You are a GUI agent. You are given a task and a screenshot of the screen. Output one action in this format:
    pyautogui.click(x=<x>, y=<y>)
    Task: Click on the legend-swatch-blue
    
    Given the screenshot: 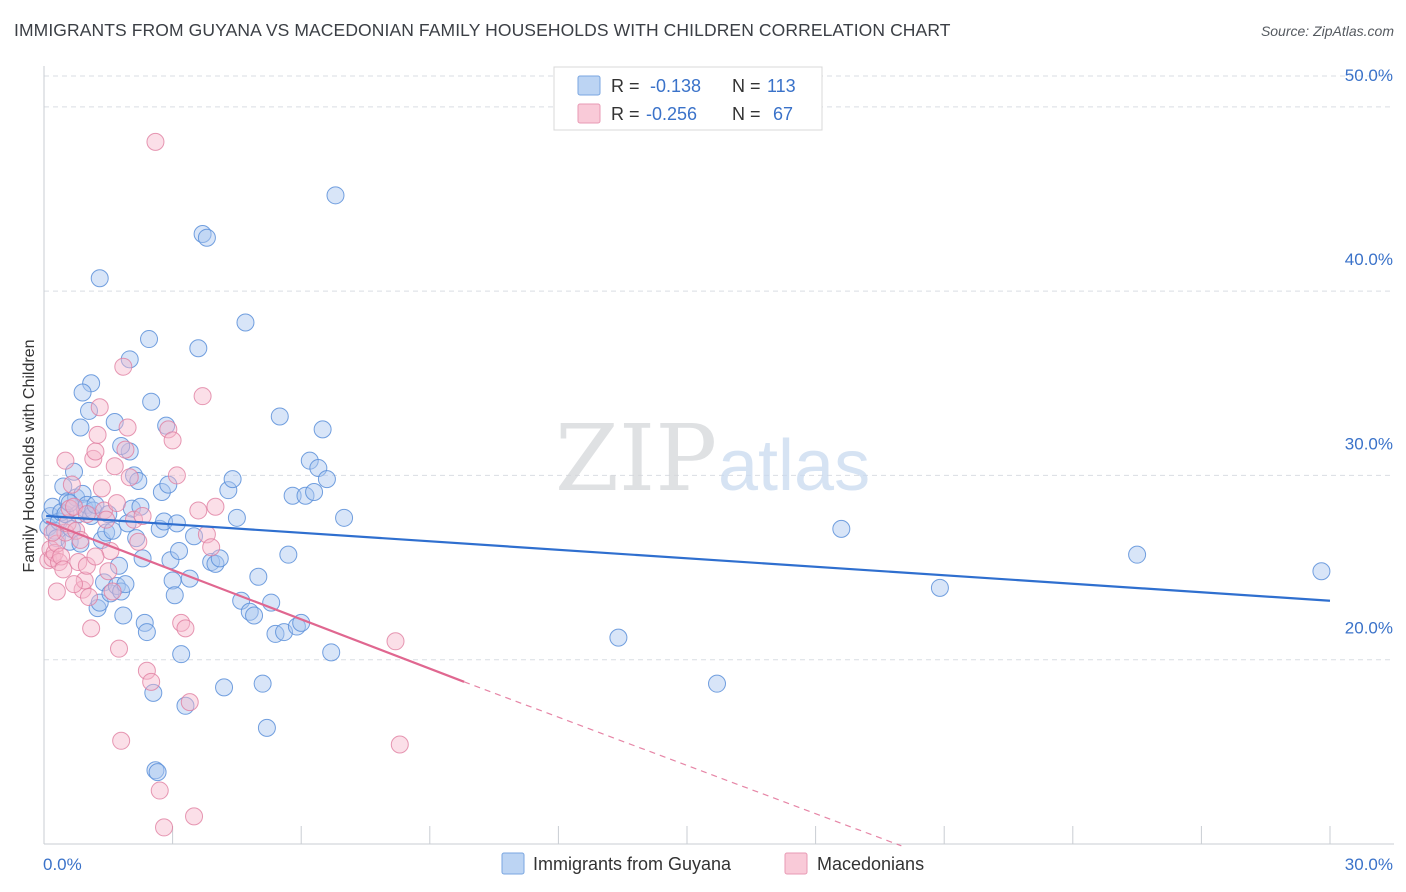 What is the action you would take?
    pyautogui.click(x=589, y=85)
    